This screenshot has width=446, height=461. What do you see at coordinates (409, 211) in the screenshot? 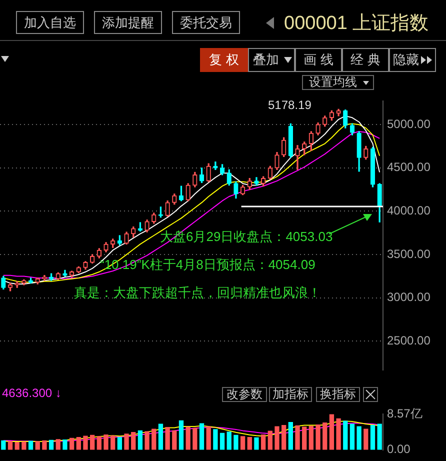
I see `y-tick-label: 4000.00` at bounding box center [409, 211].